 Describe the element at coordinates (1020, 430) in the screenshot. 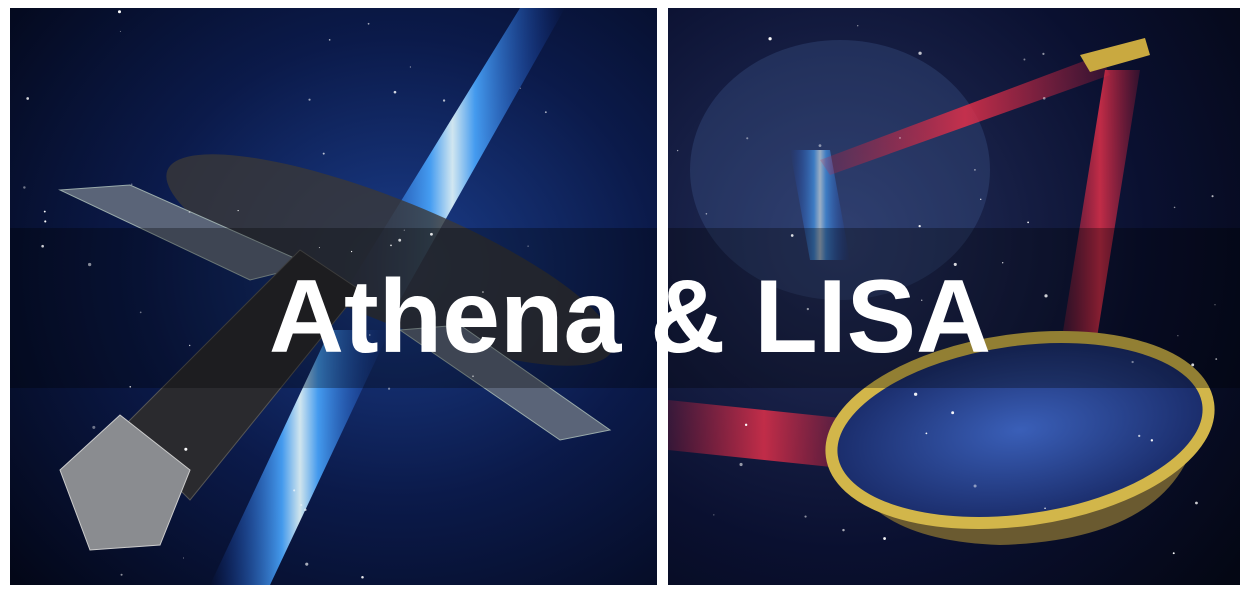

I see `solar-array` at that location.